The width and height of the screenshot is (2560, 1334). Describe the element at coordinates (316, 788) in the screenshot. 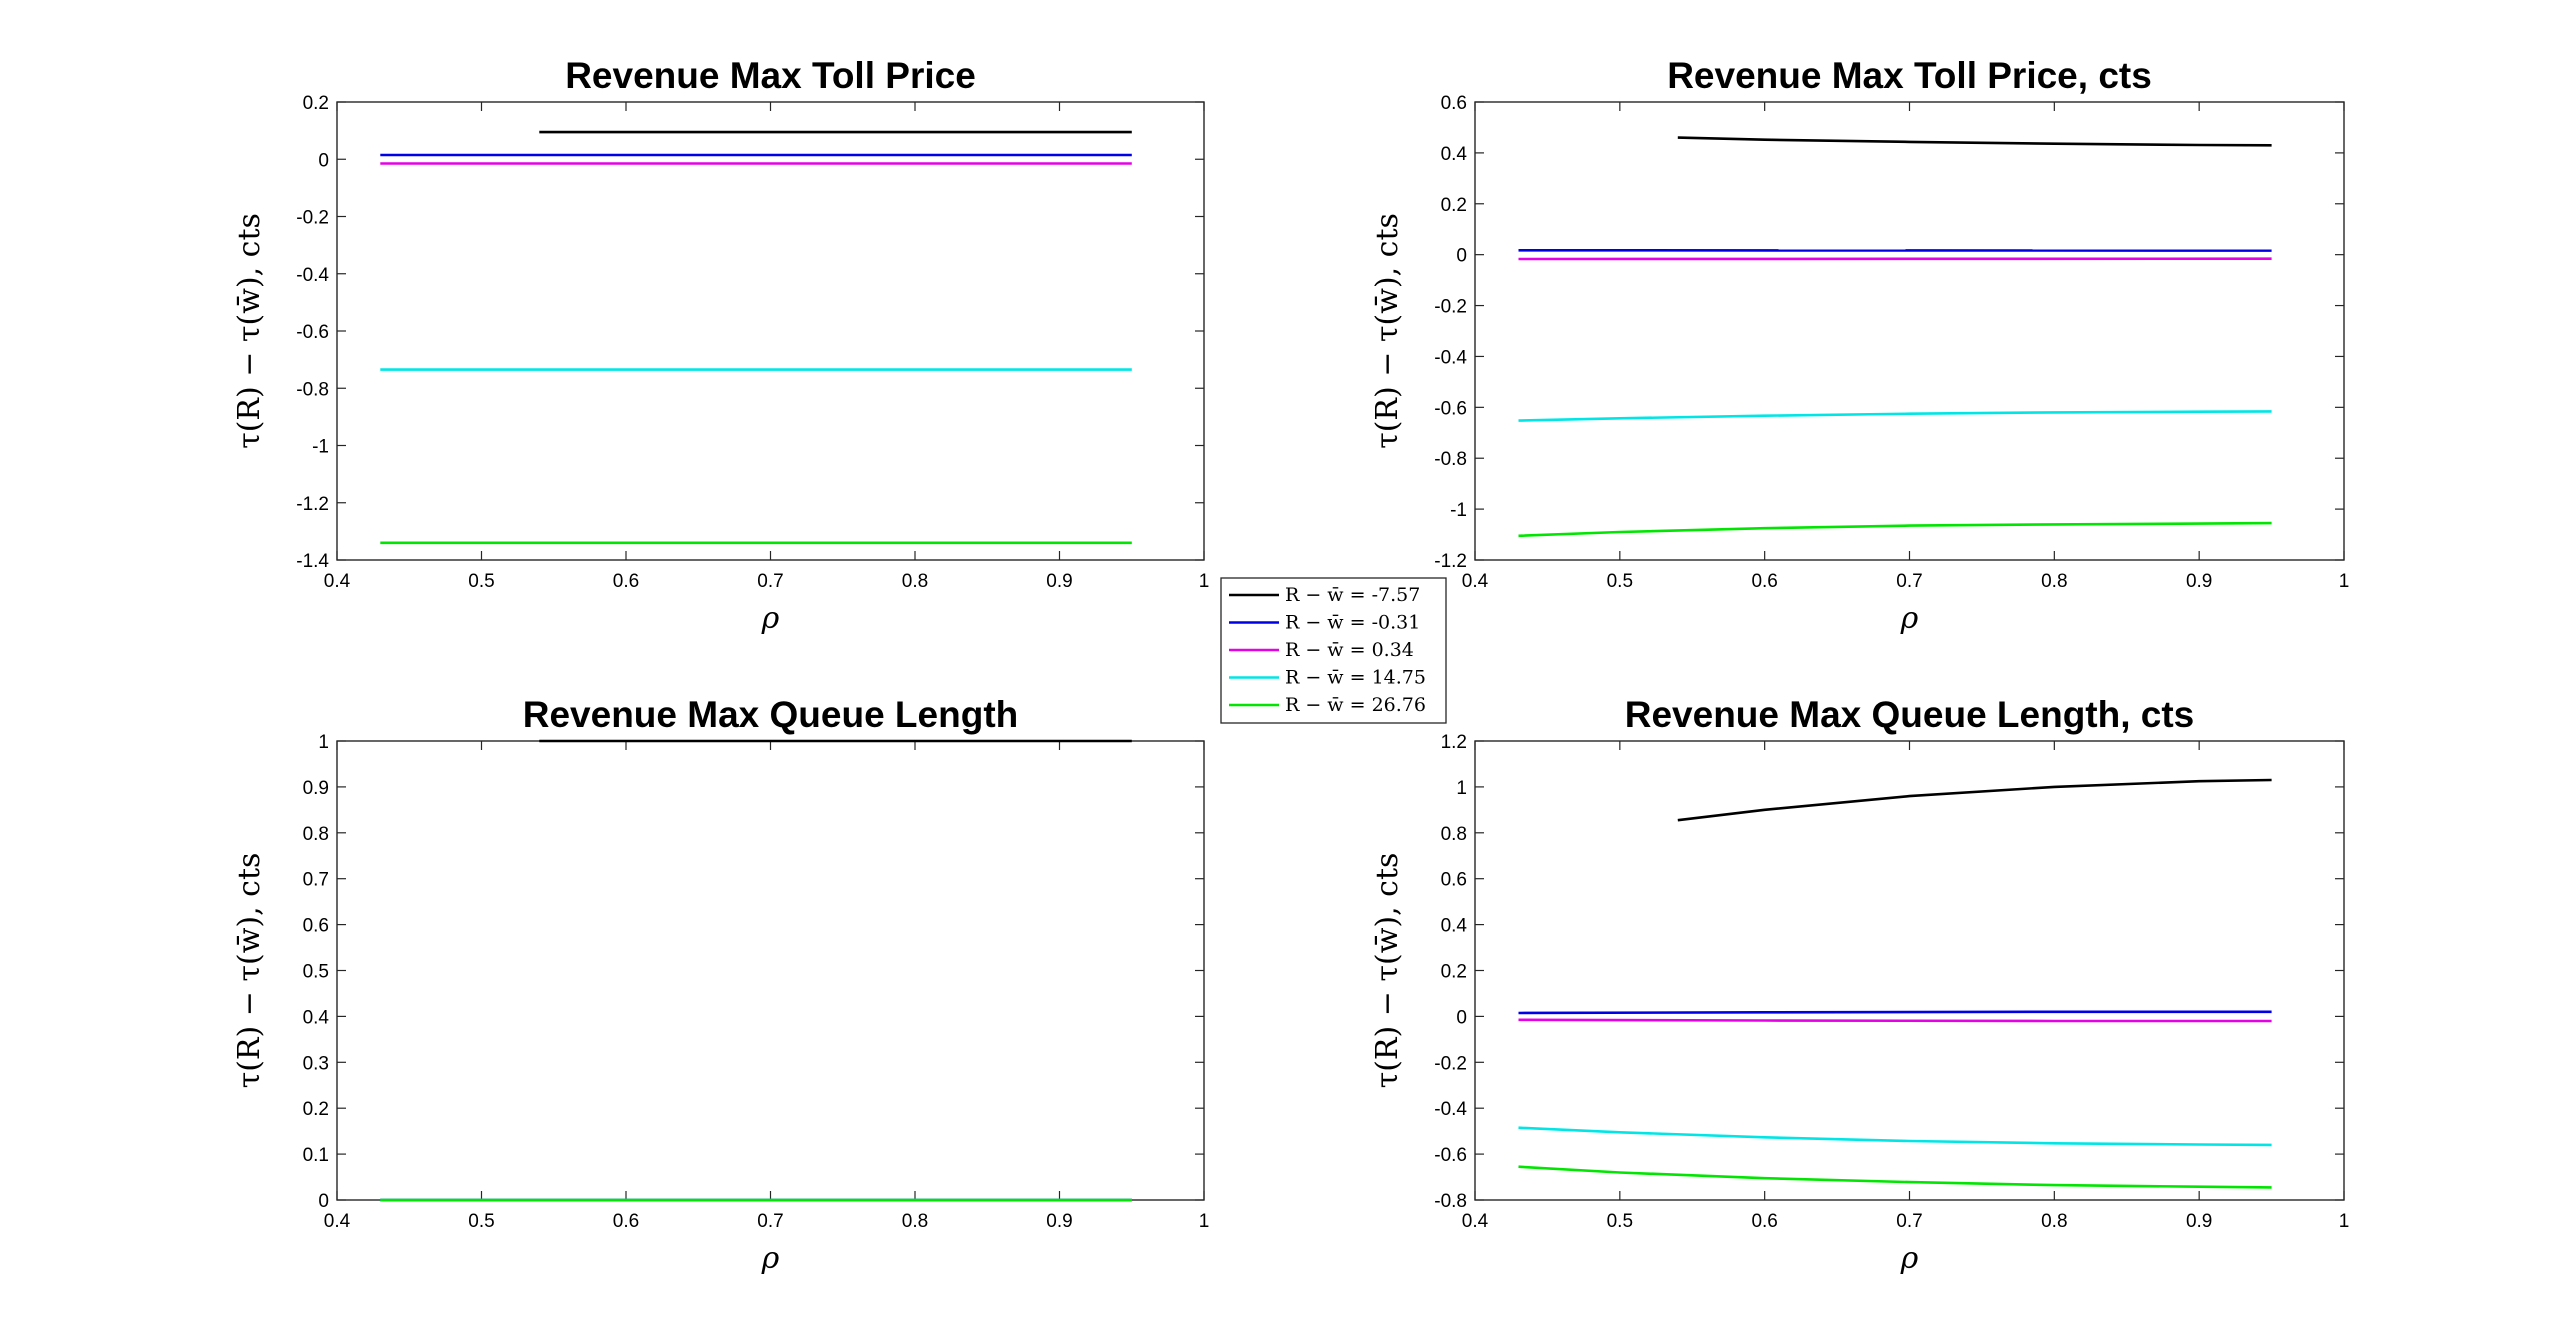

I see `y-tick-label: 0.9` at that location.